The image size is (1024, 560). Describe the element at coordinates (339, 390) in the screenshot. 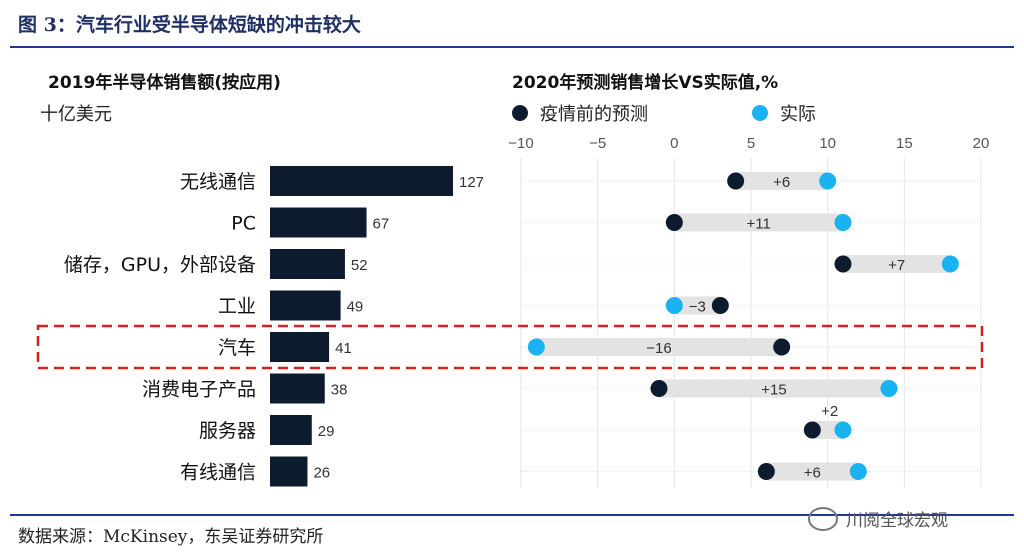

I see `bar-value-label: 38` at that location.